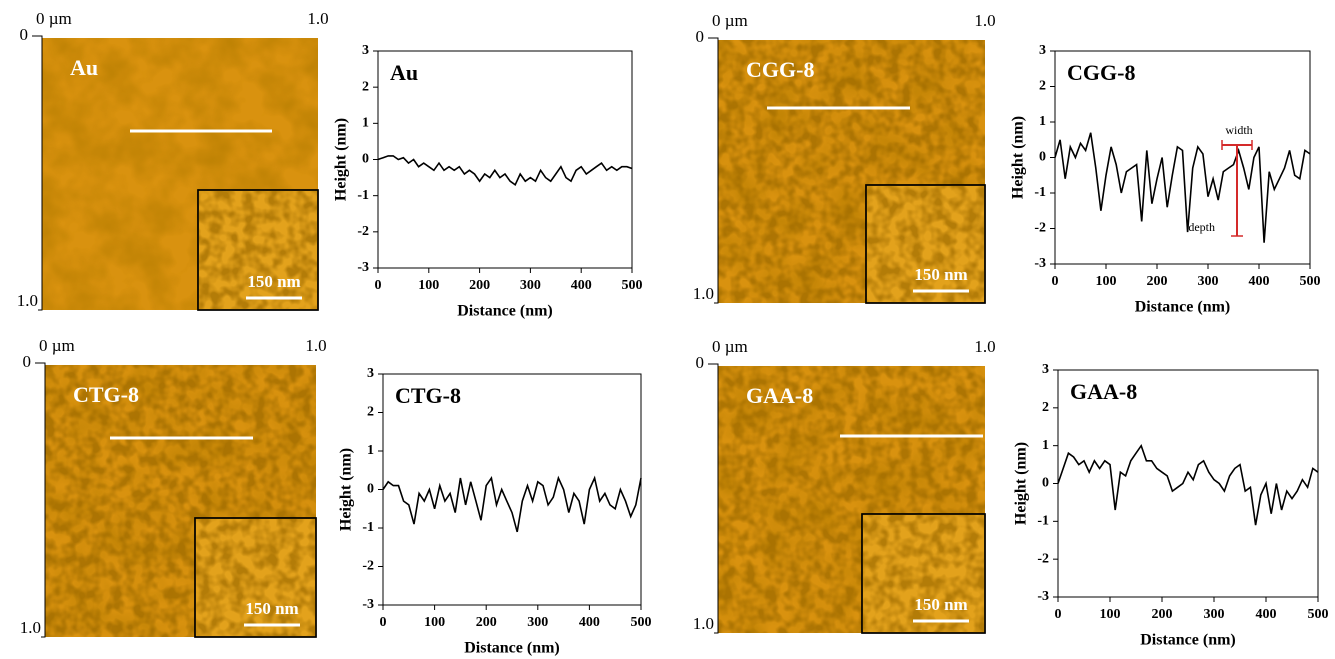  I want to click on afm-image: 150 nm CTG-8 0 µm 1.0 0 1.0, so click(173, 487).